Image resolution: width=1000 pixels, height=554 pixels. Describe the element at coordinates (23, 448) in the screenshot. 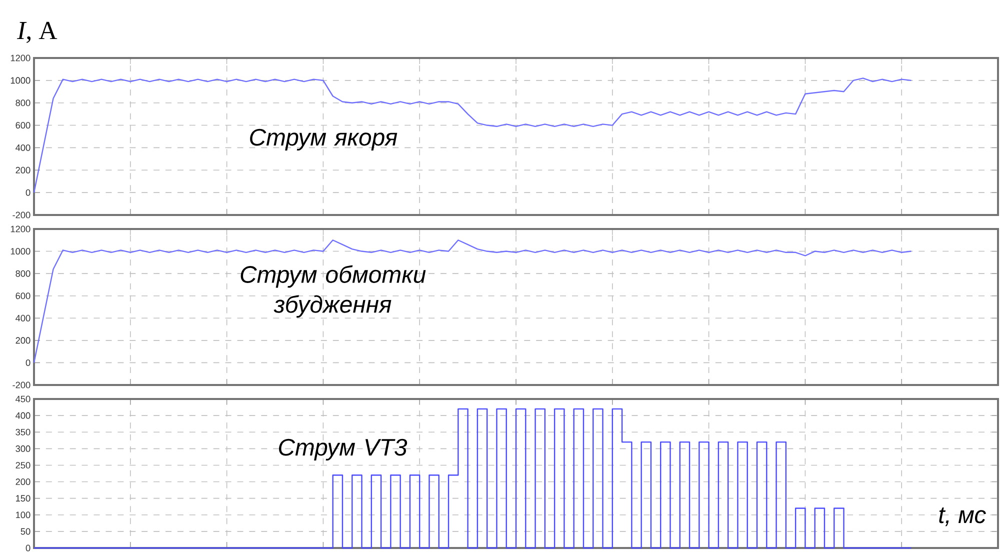

I see `y-tick-label: 300` at that location.